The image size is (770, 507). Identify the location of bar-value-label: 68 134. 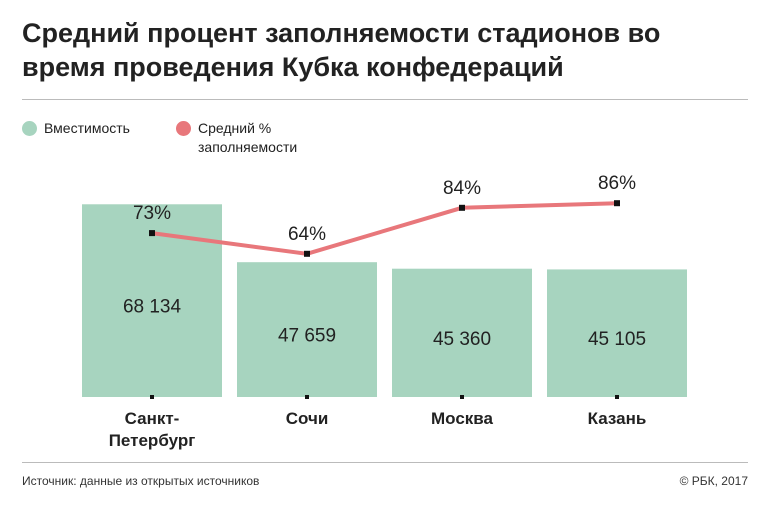
(152, 307).